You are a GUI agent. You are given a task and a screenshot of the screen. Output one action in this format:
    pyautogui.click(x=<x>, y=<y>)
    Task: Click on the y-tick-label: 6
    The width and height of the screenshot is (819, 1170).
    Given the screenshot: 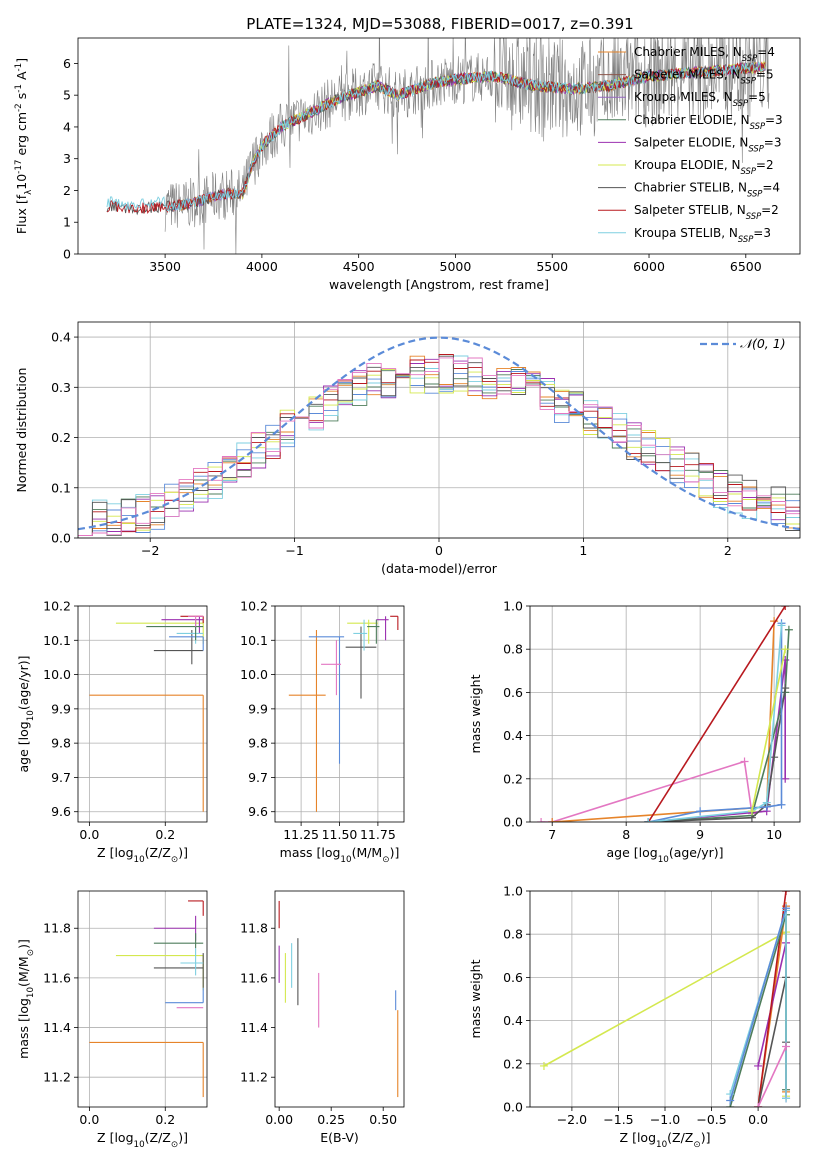 What is the action you would take?
    pyautogui.click(x=67, y=63)
    